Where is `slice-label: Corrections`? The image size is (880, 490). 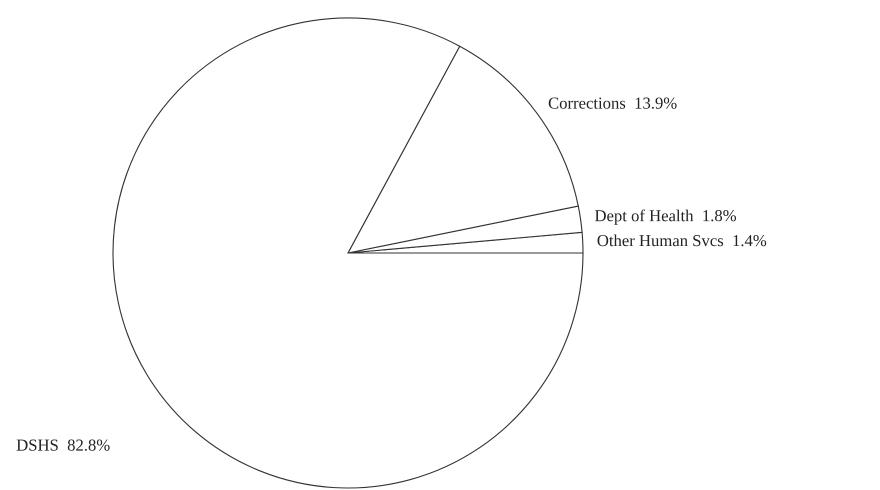
slice-label: Corrections is located at coordinates (587, 103).